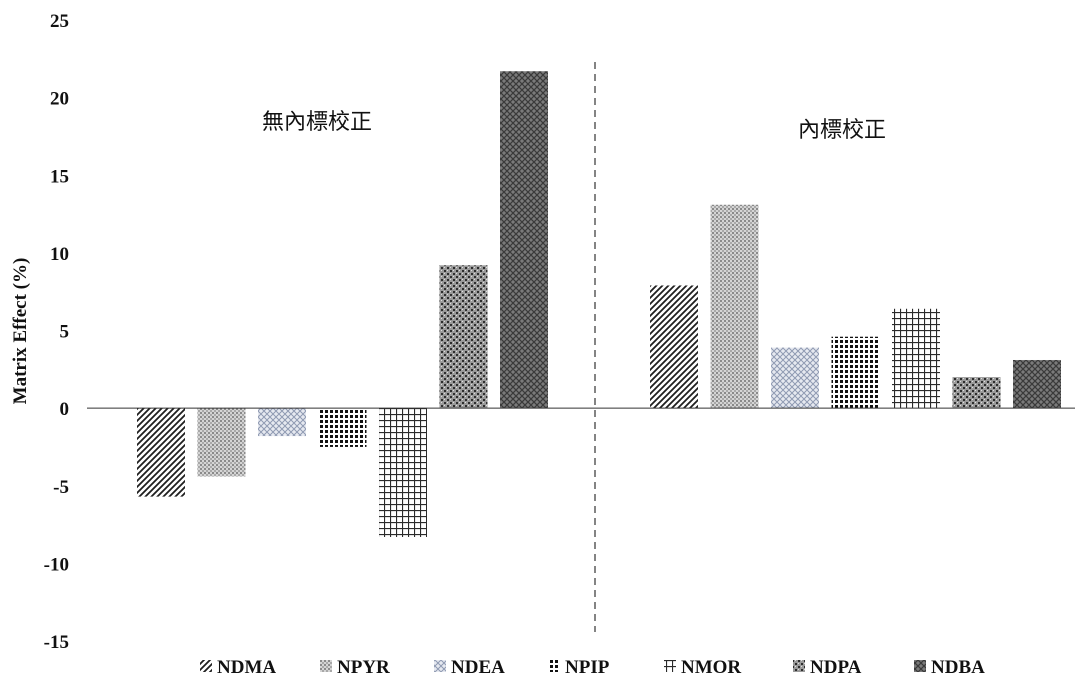 Image resolution: width=1076 pixels, height=690 pixels. What do you see at coordinates (59, 21) in the screenshot?
I see `y-tick-label: 25` at bounding box center [59, 21].